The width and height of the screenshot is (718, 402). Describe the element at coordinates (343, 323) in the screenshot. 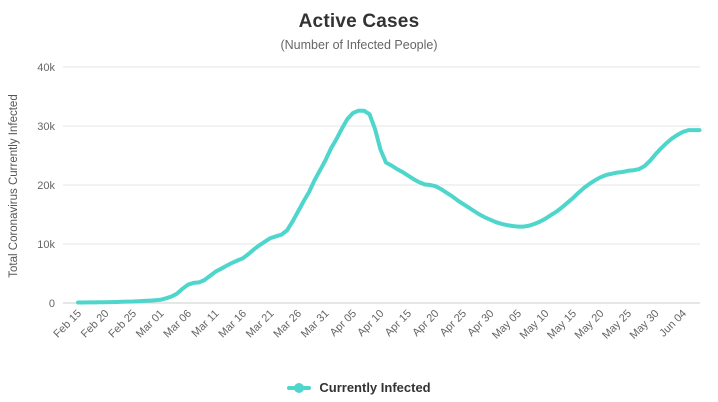

I see `x-axis-tick-label: Apr 05` at that location.